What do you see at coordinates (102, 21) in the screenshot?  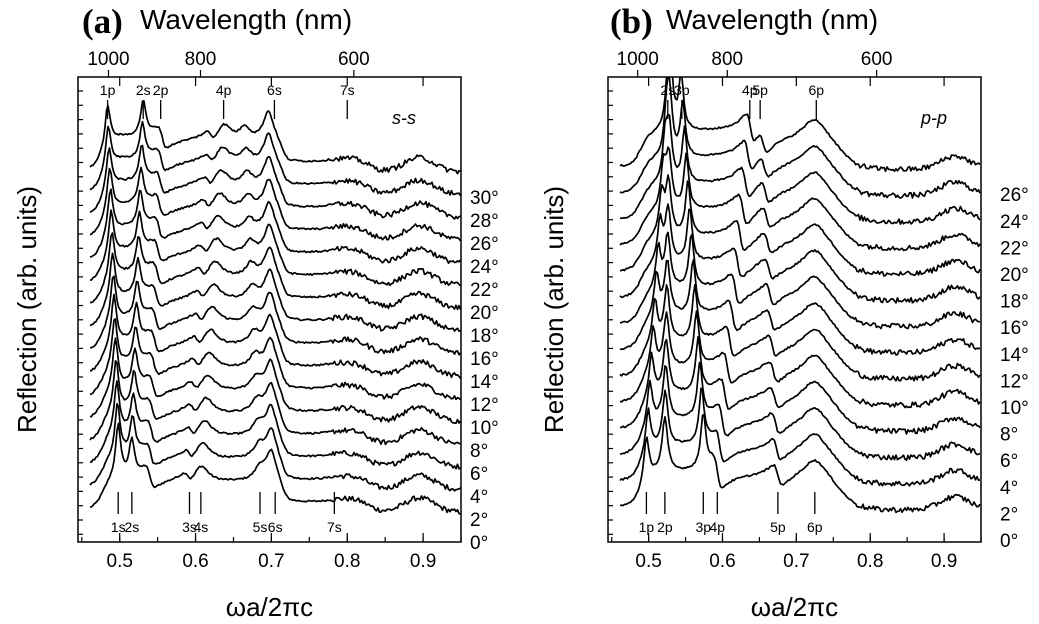 I see `panel-label: (a)` at bounding box center [102, 21].